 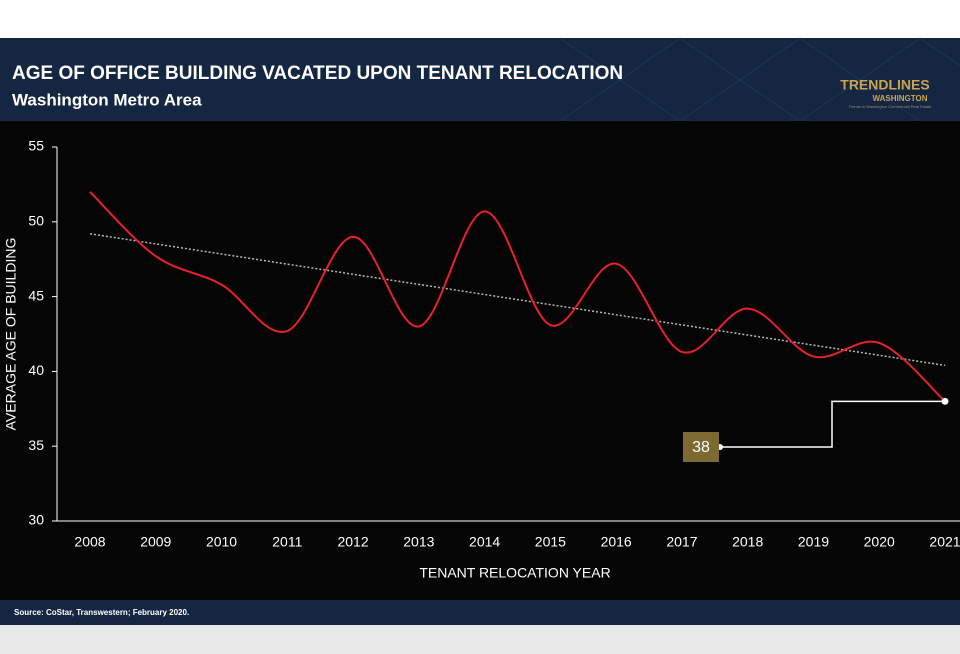 I want to click on x-tick-label: 2012, so click(x=352, y=542).